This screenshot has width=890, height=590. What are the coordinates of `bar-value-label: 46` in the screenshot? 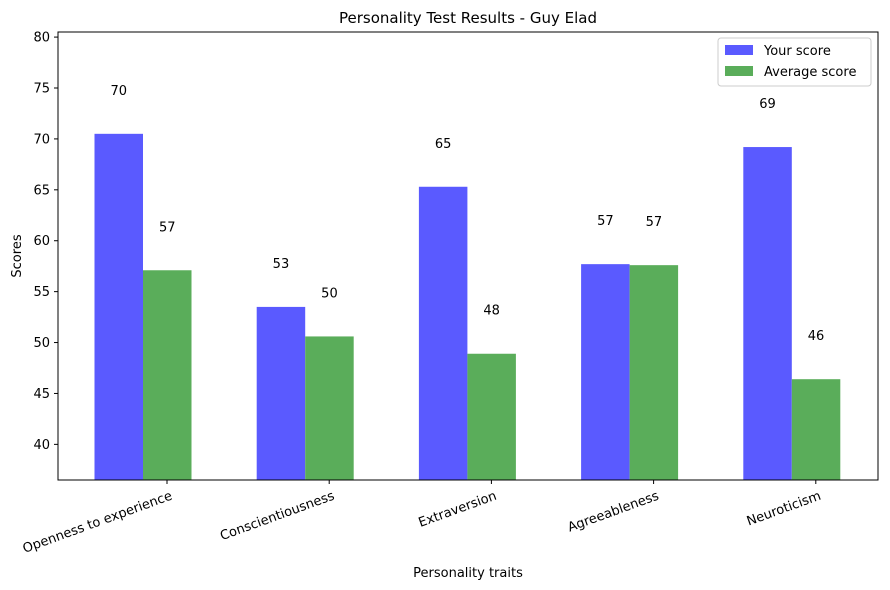 It's located at (816, 336).